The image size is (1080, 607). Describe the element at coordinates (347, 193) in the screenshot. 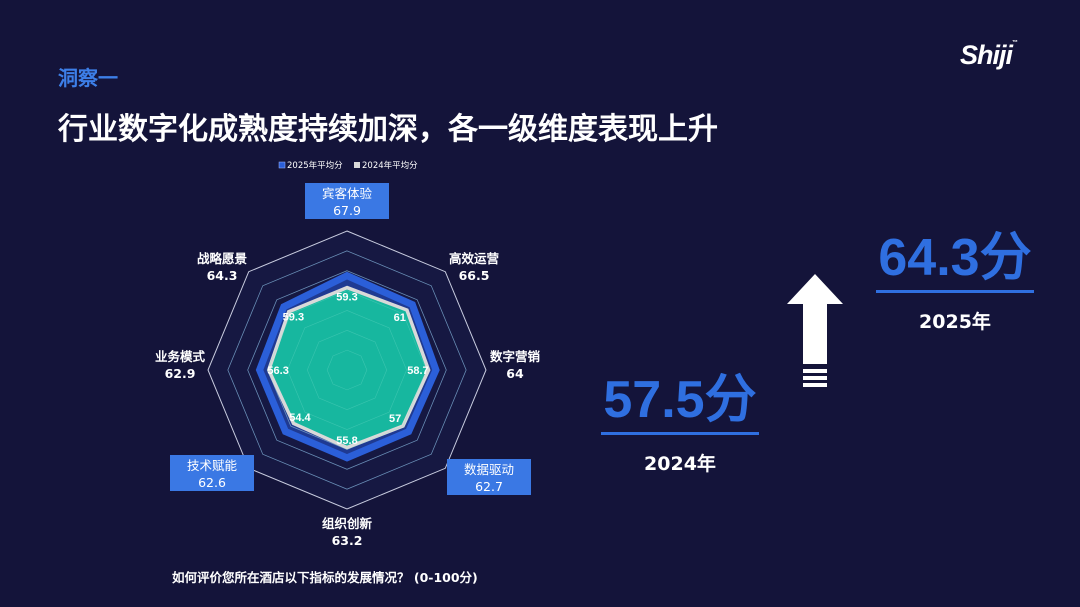

I see `axis-name-label: 宾客体验` at that location.